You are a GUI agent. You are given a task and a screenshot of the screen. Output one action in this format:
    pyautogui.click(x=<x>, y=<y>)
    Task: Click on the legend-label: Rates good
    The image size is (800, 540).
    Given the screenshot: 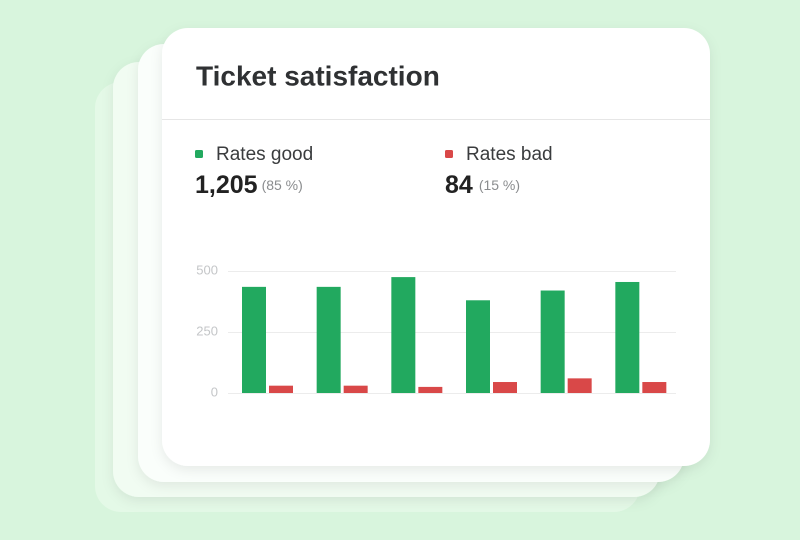 What is the action you would take?
    pyautogui.click(x=264, y=154)
    